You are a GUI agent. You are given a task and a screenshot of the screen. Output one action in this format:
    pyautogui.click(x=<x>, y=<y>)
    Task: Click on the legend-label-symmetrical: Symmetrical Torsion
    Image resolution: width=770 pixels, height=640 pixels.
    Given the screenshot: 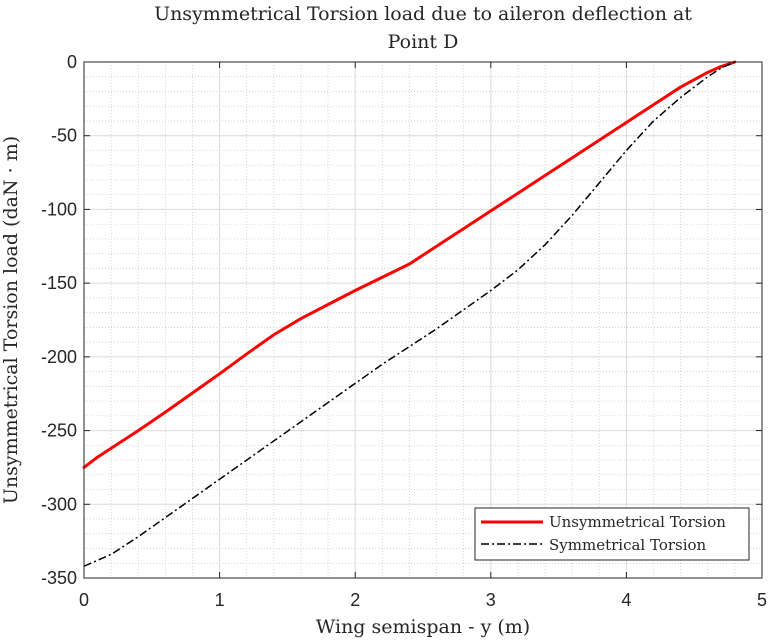 What is the action you would take?
    pyautogui.click(x=628, y=545)
    